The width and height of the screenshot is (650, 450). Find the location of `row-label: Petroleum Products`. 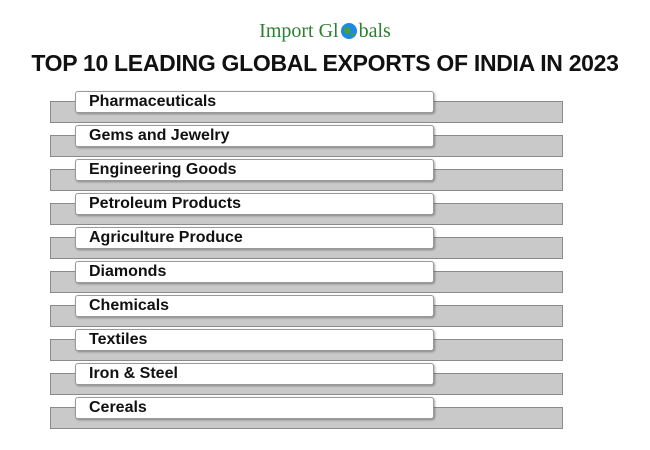

row-label: Petroleum Products is located at coordinates (254, 204).